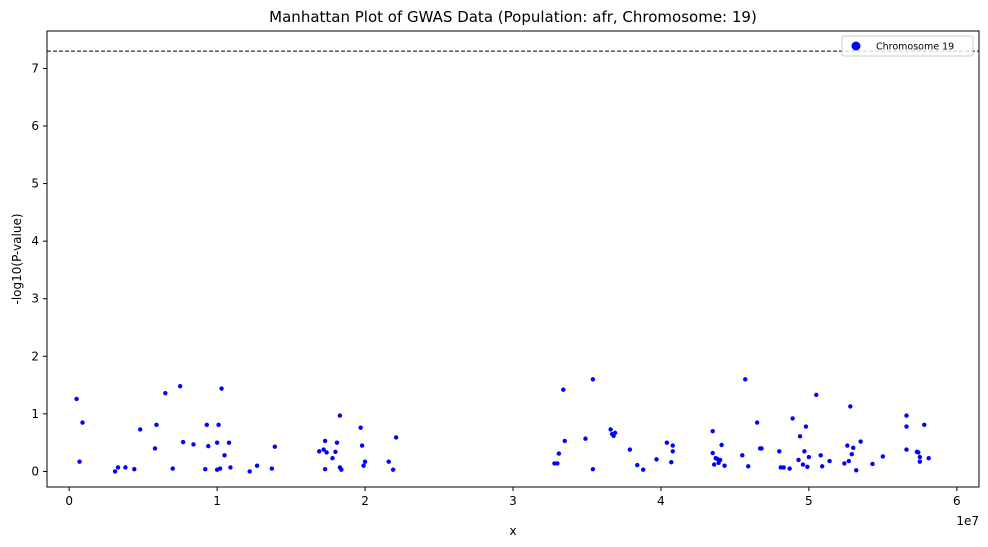 The height and width of the screenshot is (547, 988). What do you see at coordinates (35, 414) in the screenshot?
I see `y-tick-label: 1` at bounding box center [35, 414].